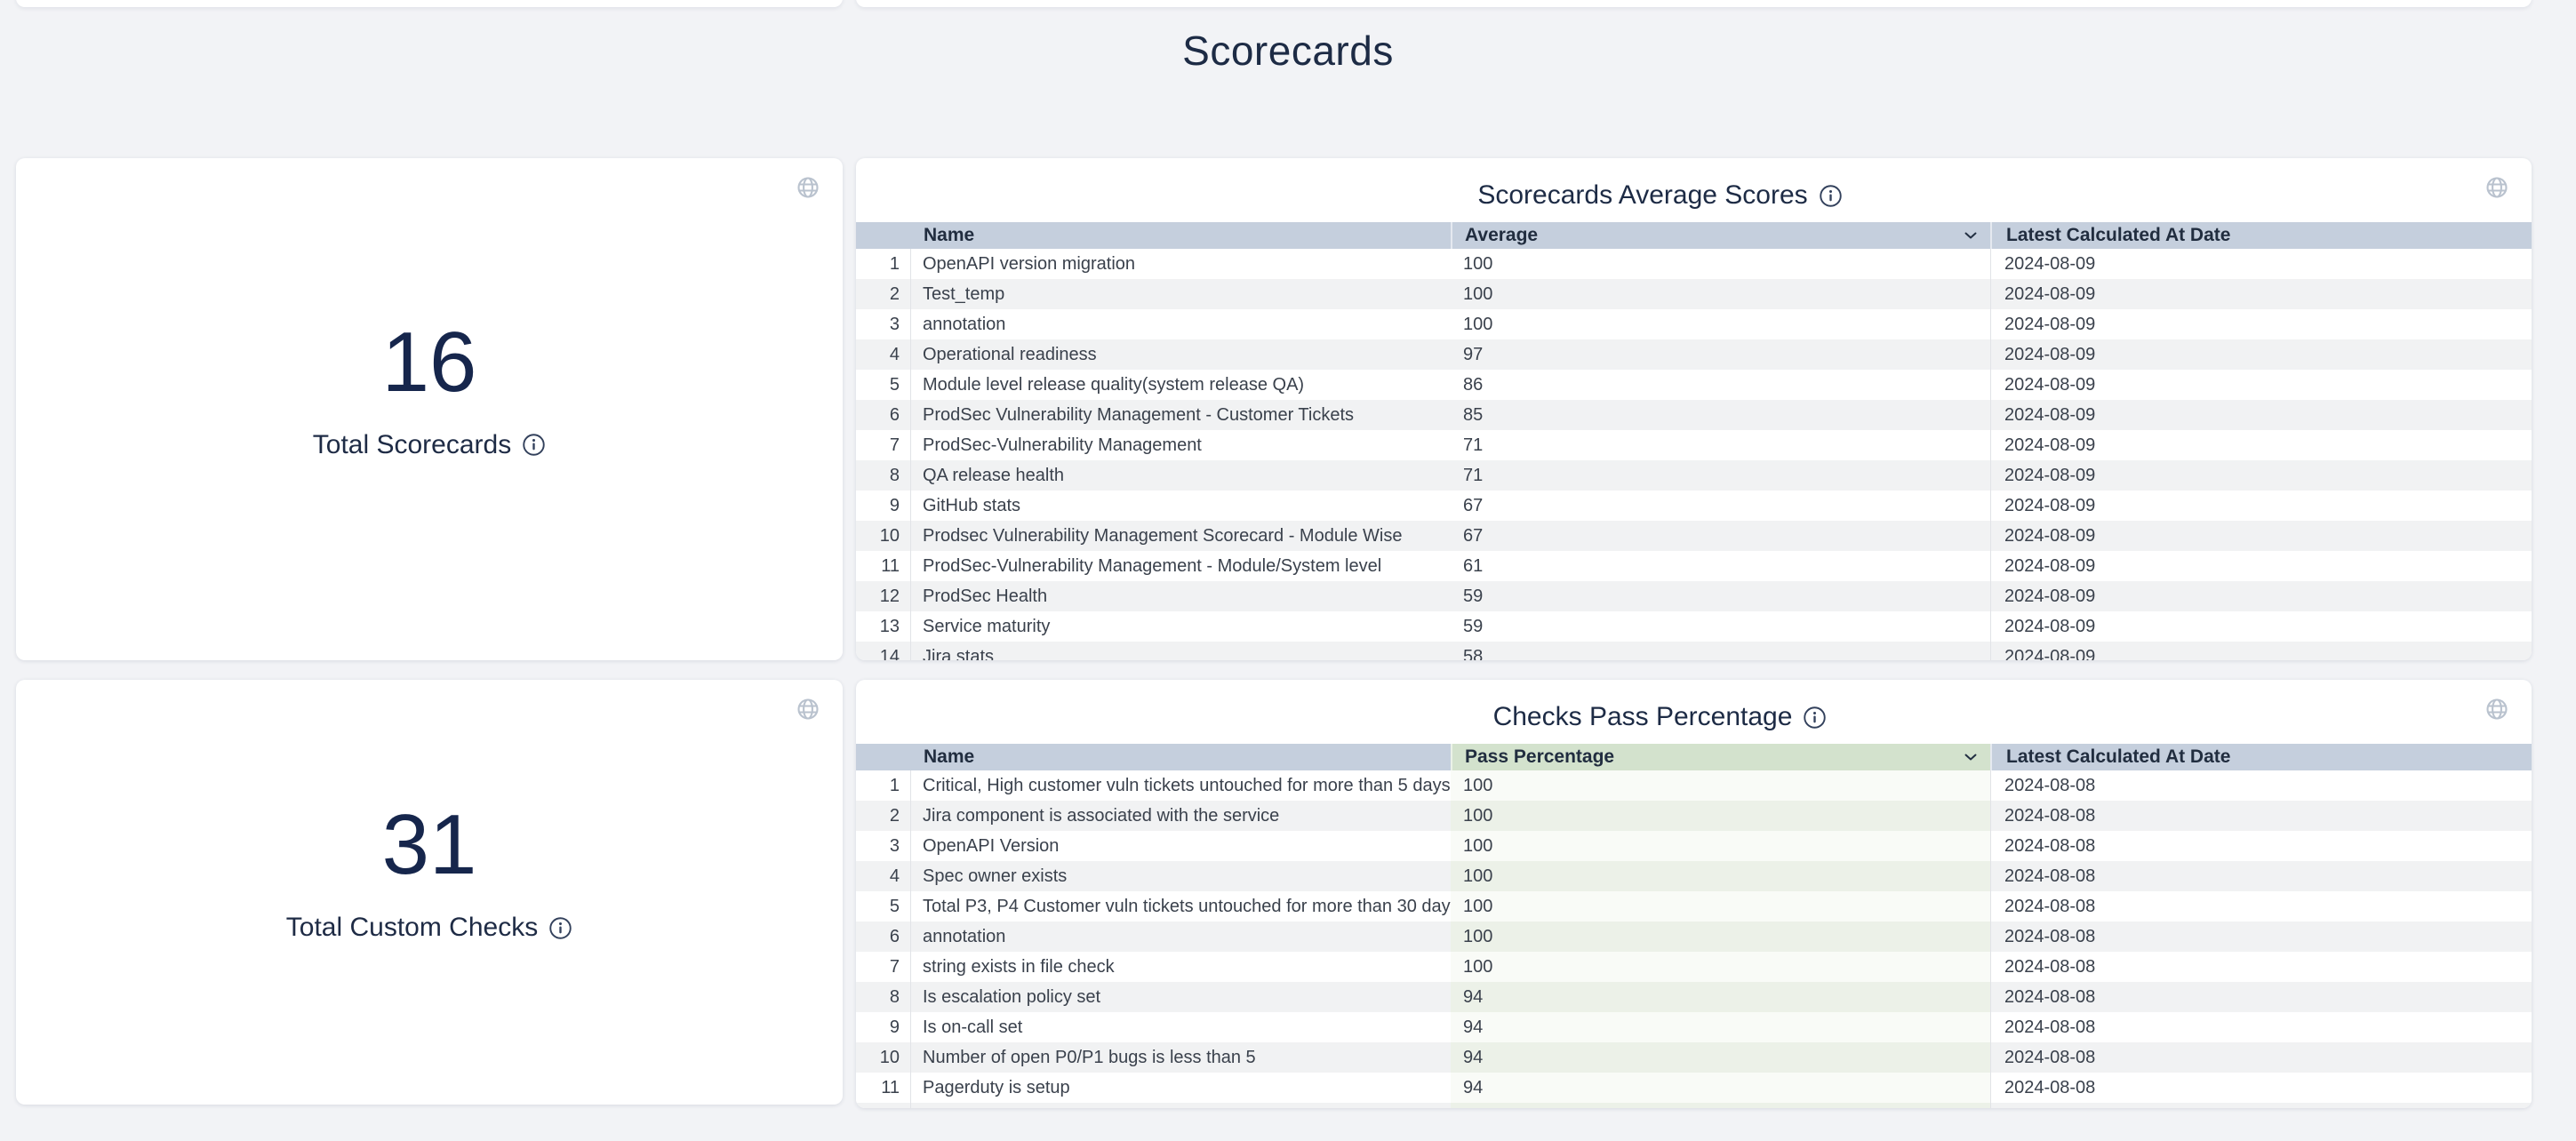 This screenshot has width=2576, height=1141. What do you see at coordinates (1694, 997) in the screenshot?
I see `table-row: 8 Is escalation policy set 94 2024-08-08` at bounding box center [1694, 997].